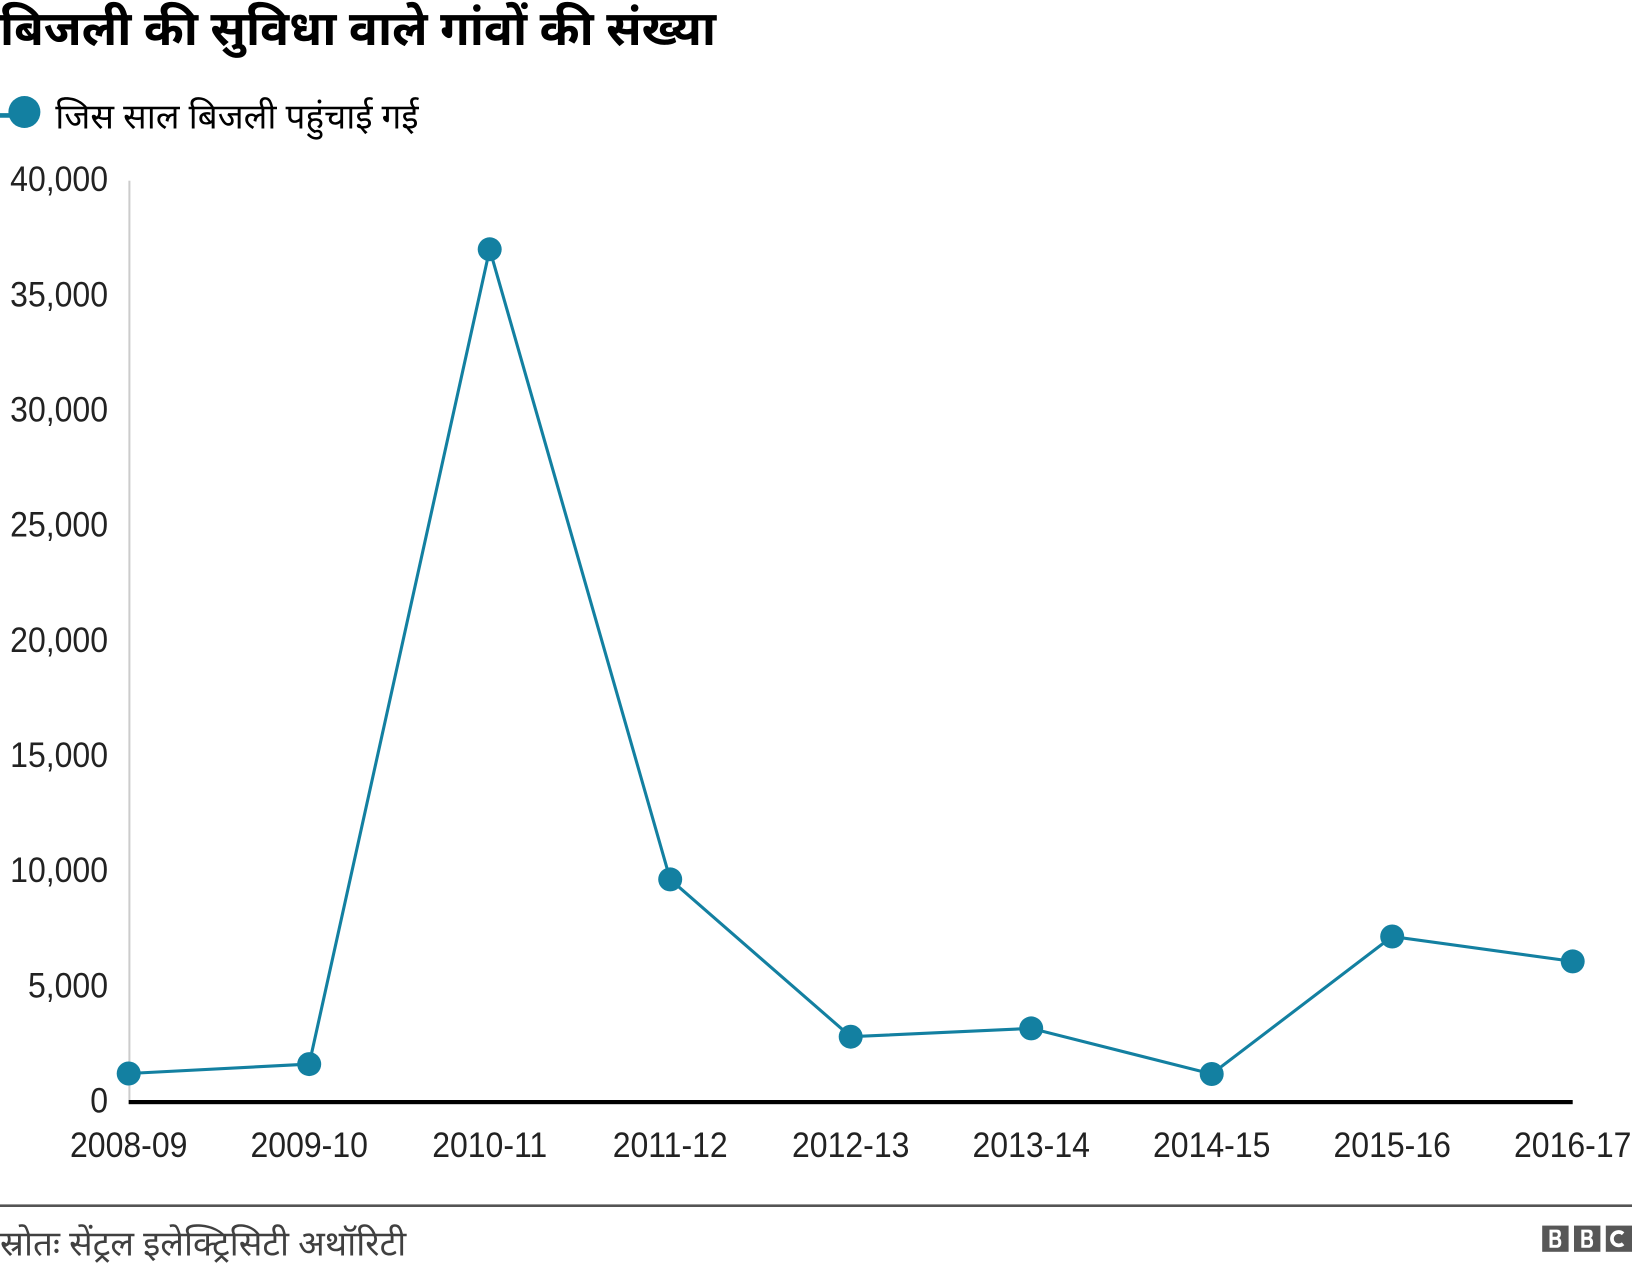  What do you see at coordinates (59, 871) in the screenshot?
I see `svg-text: 10,000` at bounding box center [59, 871].